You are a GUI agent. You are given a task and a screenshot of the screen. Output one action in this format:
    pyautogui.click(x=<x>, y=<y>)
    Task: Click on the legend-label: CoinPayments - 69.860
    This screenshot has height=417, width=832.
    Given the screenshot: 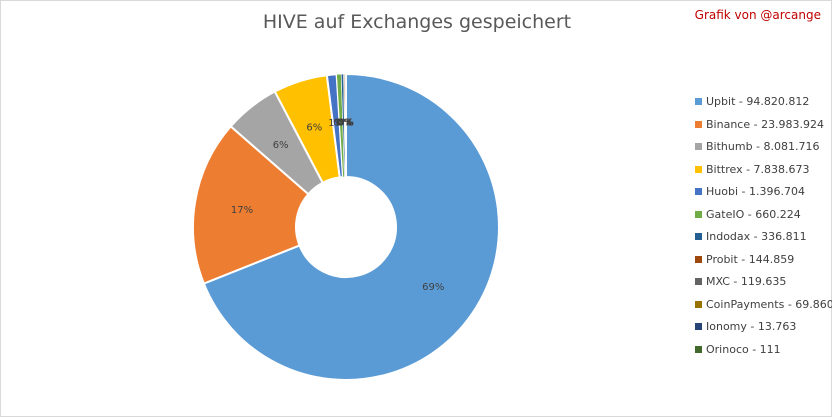 What is the action you would take?
    pyautogui.click(x=769, y=304)
    